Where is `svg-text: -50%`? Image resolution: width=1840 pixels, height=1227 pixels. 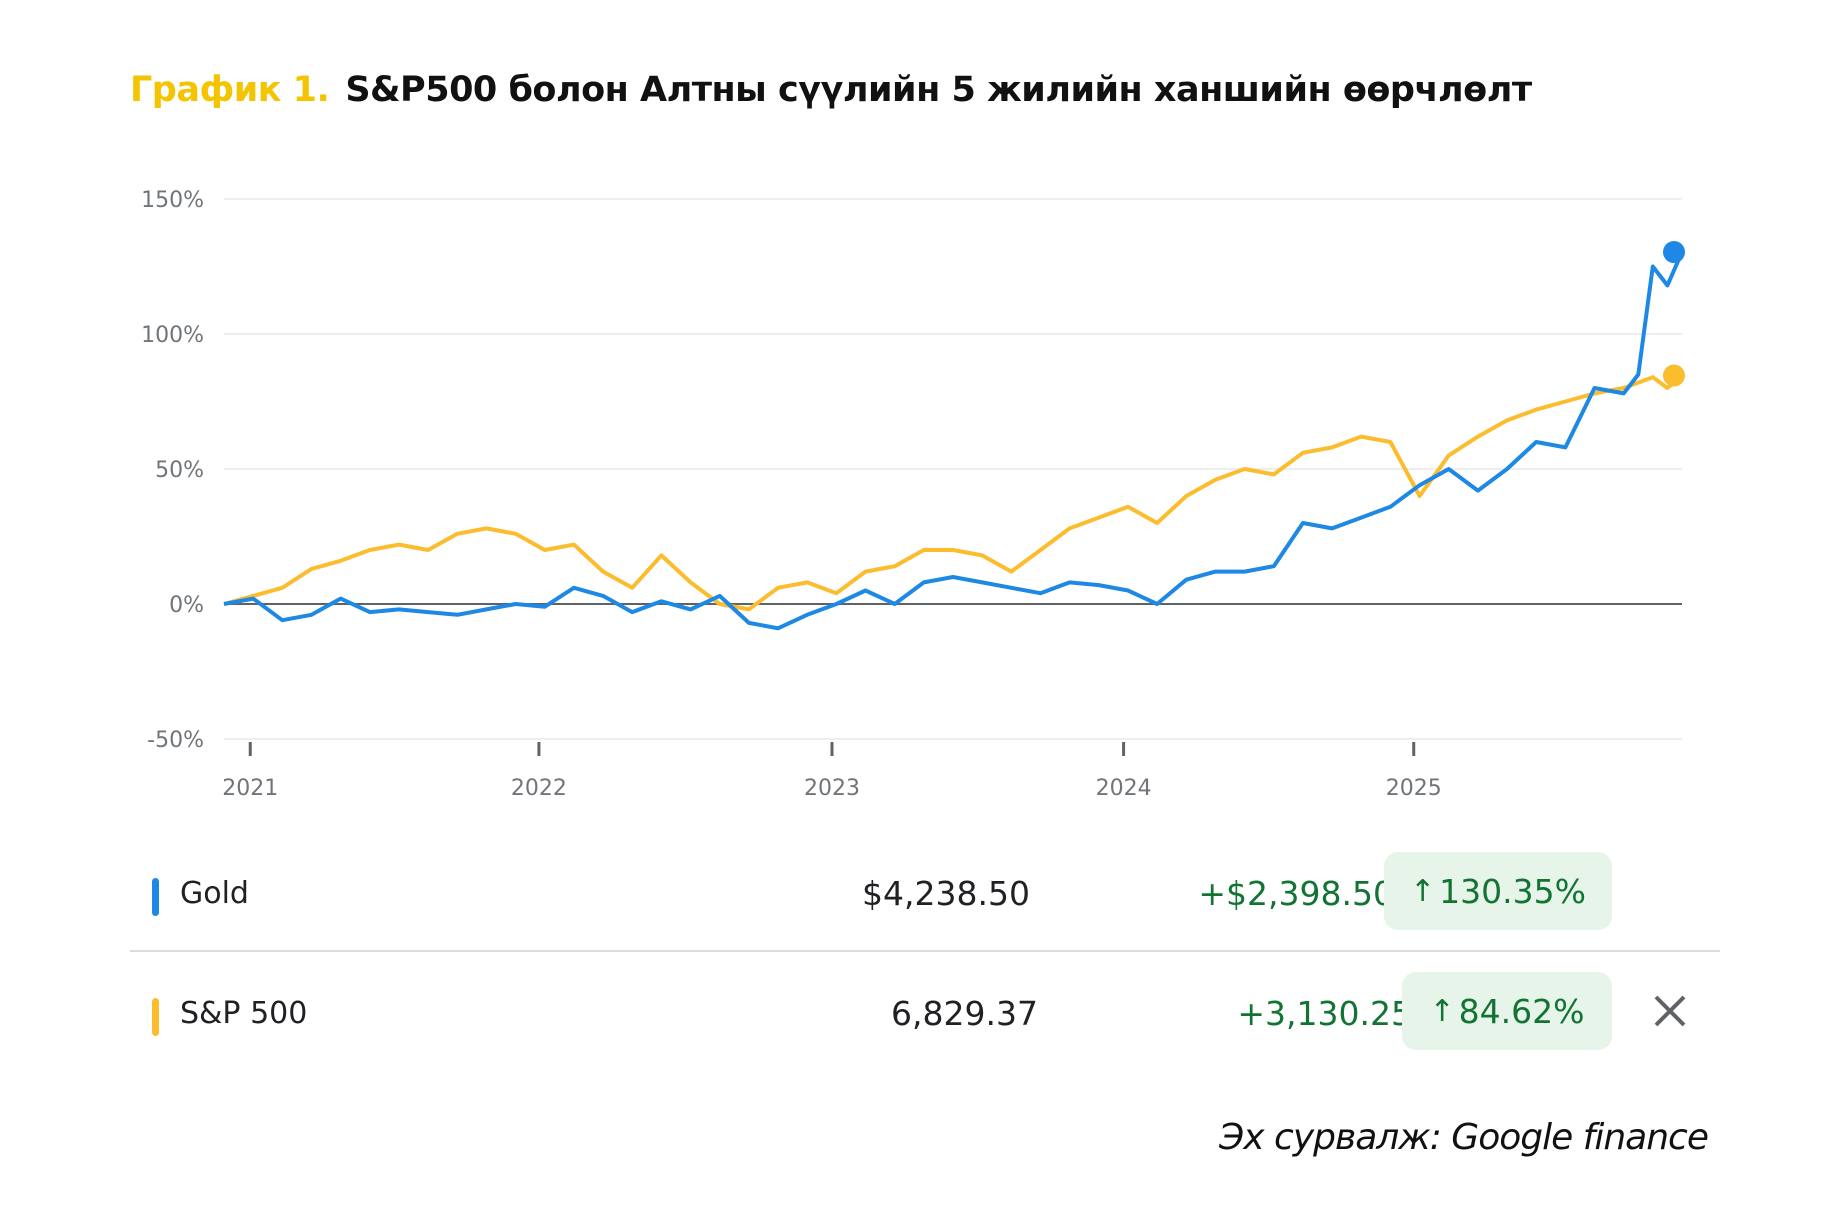 svg-text: -50% is located at coordinates (175, 740).